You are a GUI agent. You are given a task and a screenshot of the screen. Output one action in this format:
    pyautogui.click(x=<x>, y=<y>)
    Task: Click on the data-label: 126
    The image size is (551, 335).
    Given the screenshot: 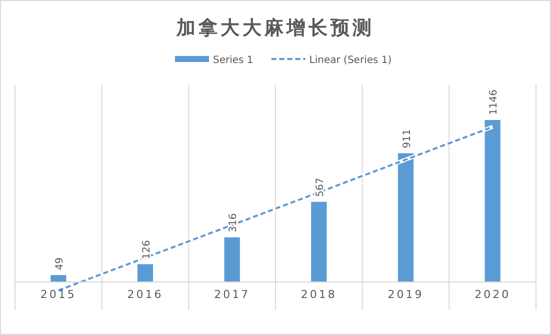 What is the action you would take?
    pyautogui.click(x=146, y=250)
    